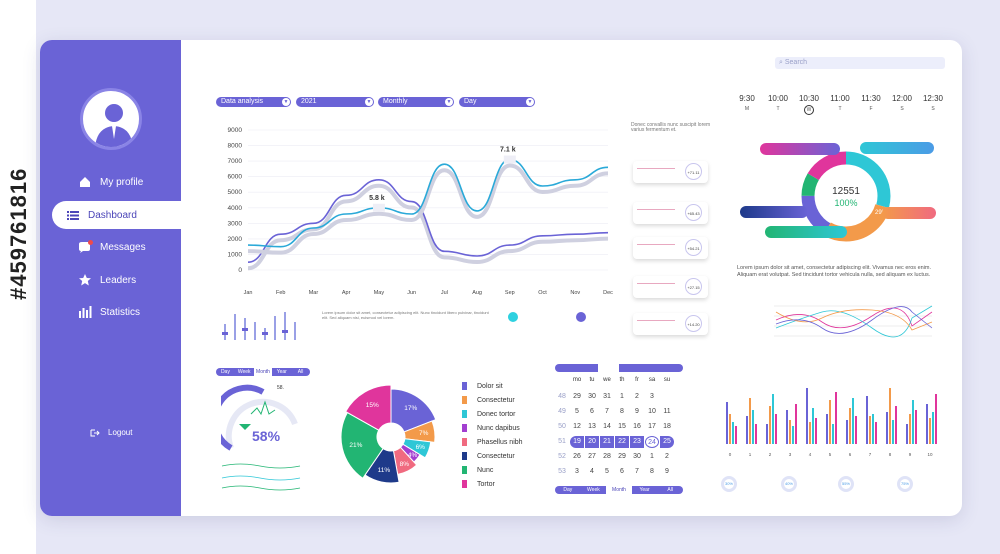 The width and height of the screenshot is (1000, 554). I want to click on calendar-day: 18, so click(667, 426).